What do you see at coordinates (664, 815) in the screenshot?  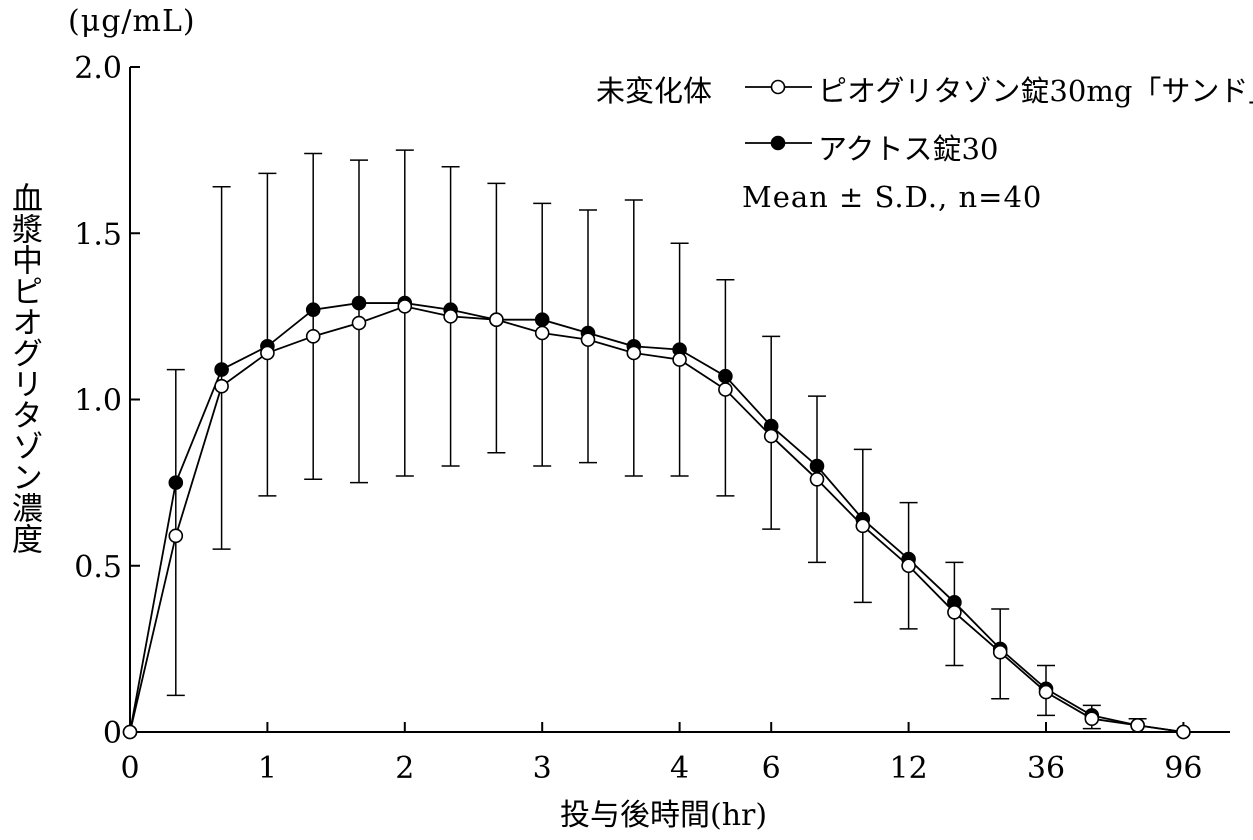 I see `x-axis-label: 投与後時間(hr)` at bounding box center [664, 815].